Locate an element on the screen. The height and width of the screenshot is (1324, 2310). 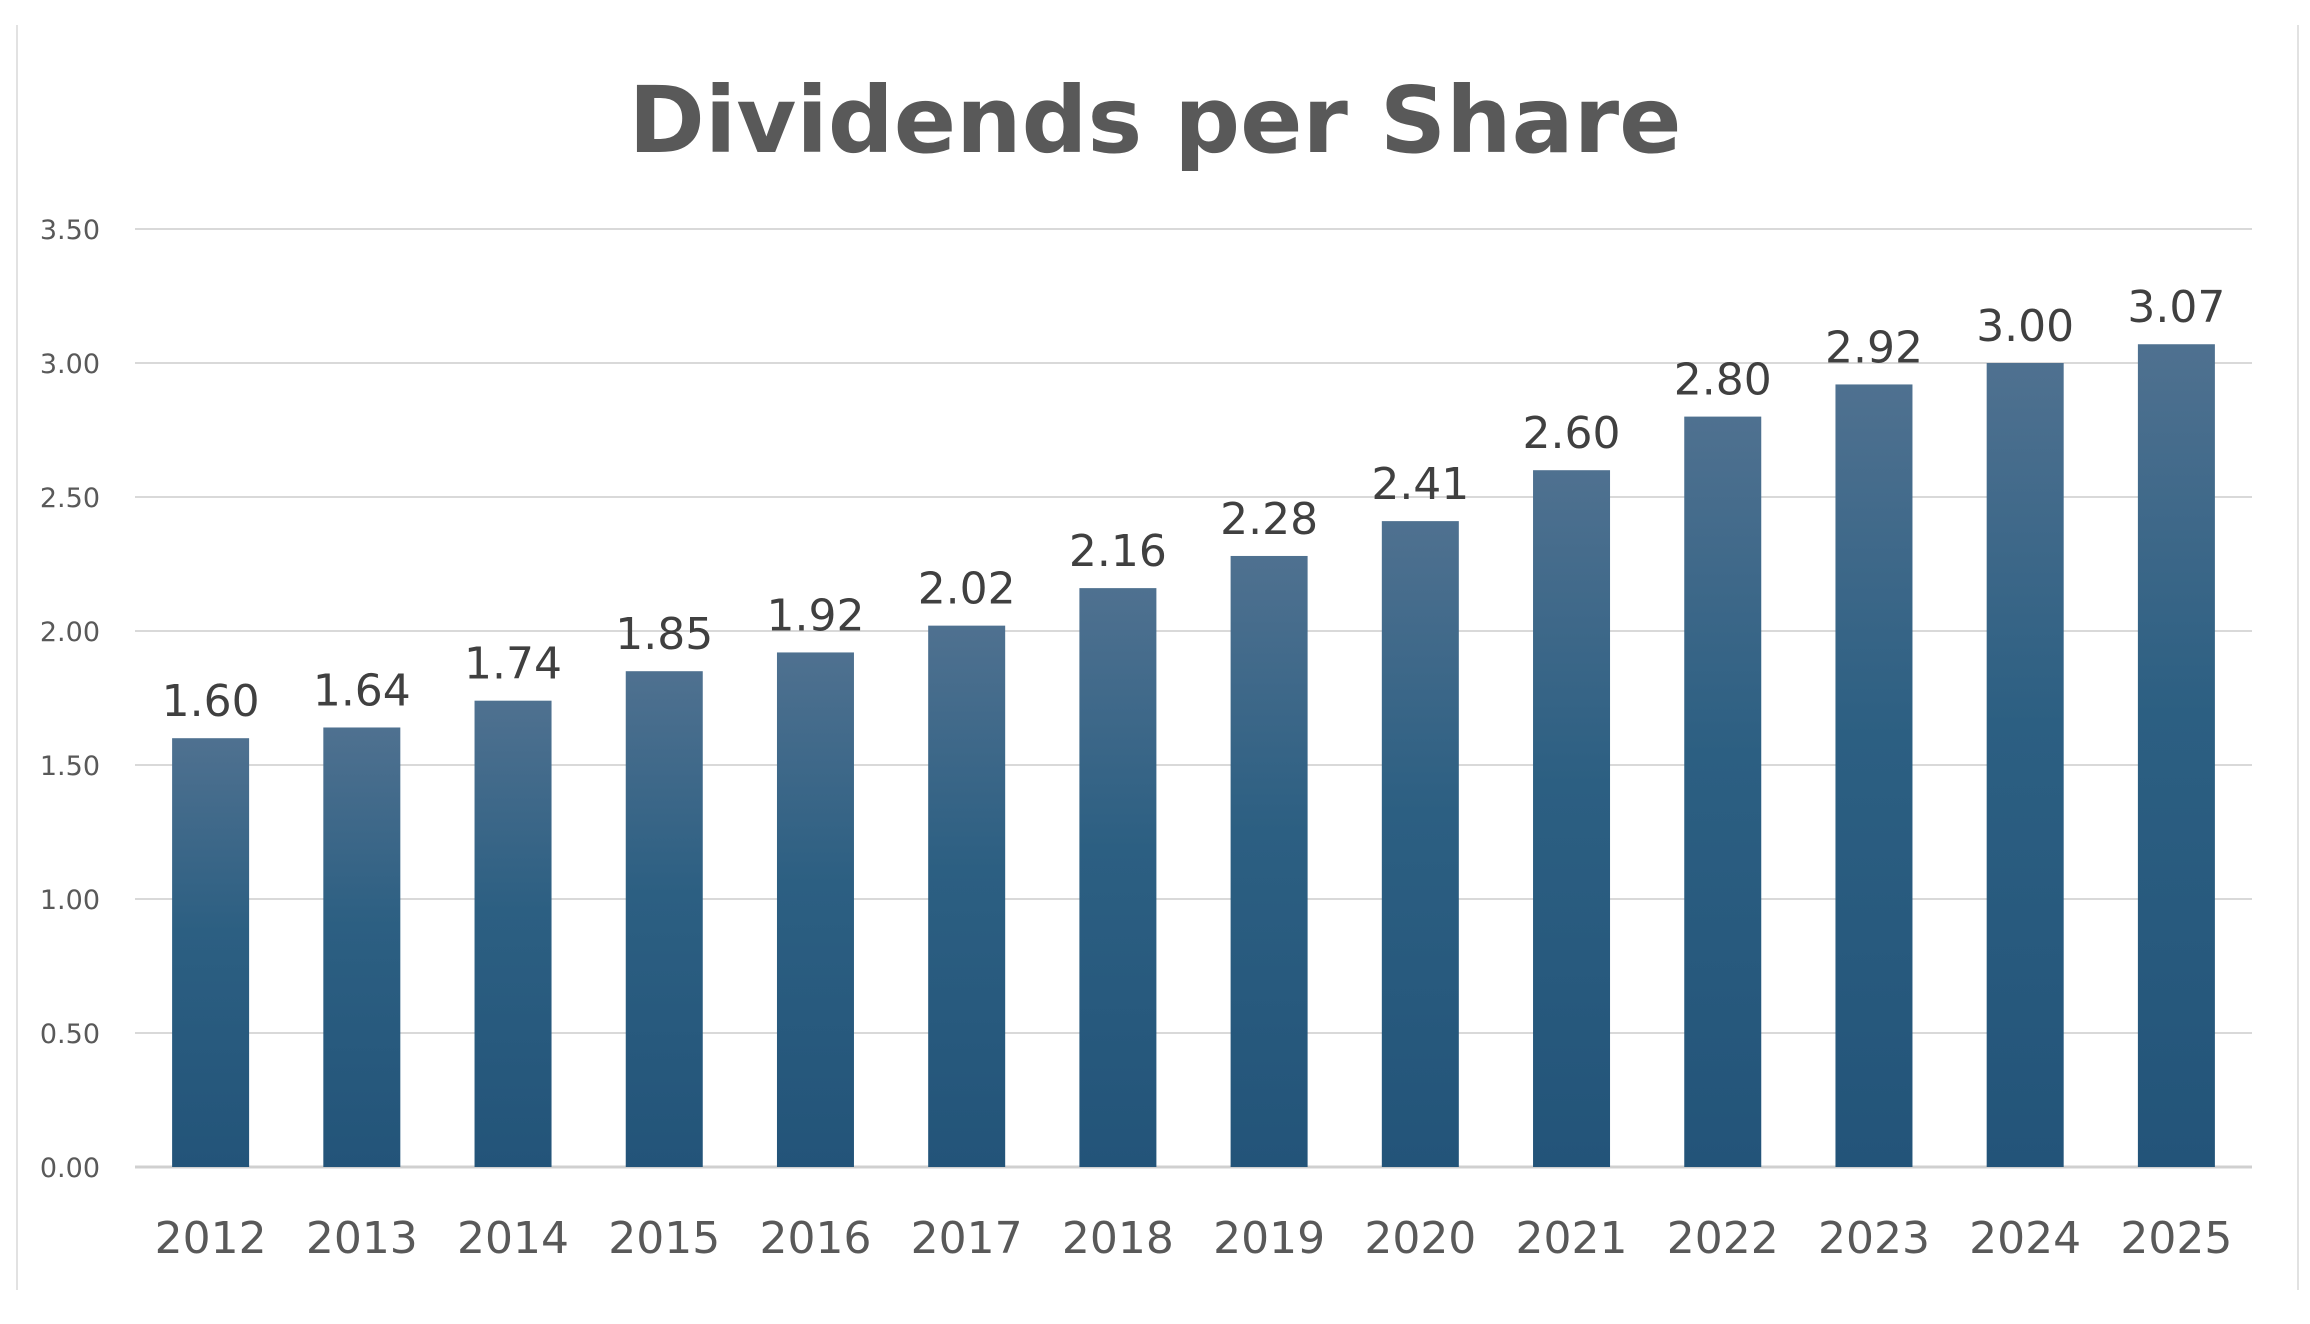
y-tick-label: 3.50 is located at coordinates (70, 230).